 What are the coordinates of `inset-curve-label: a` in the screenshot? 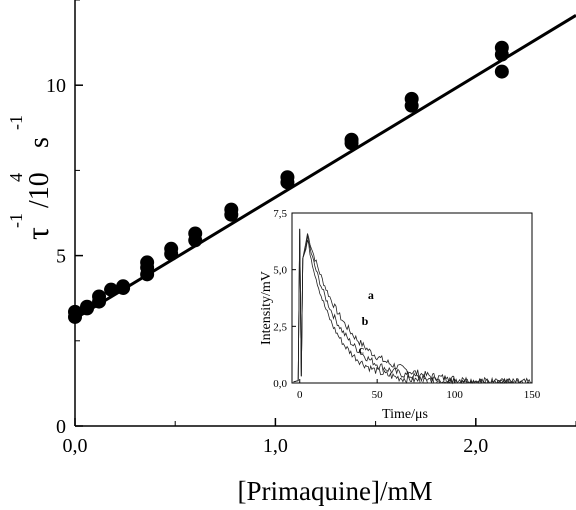 It's located at (371, 295).